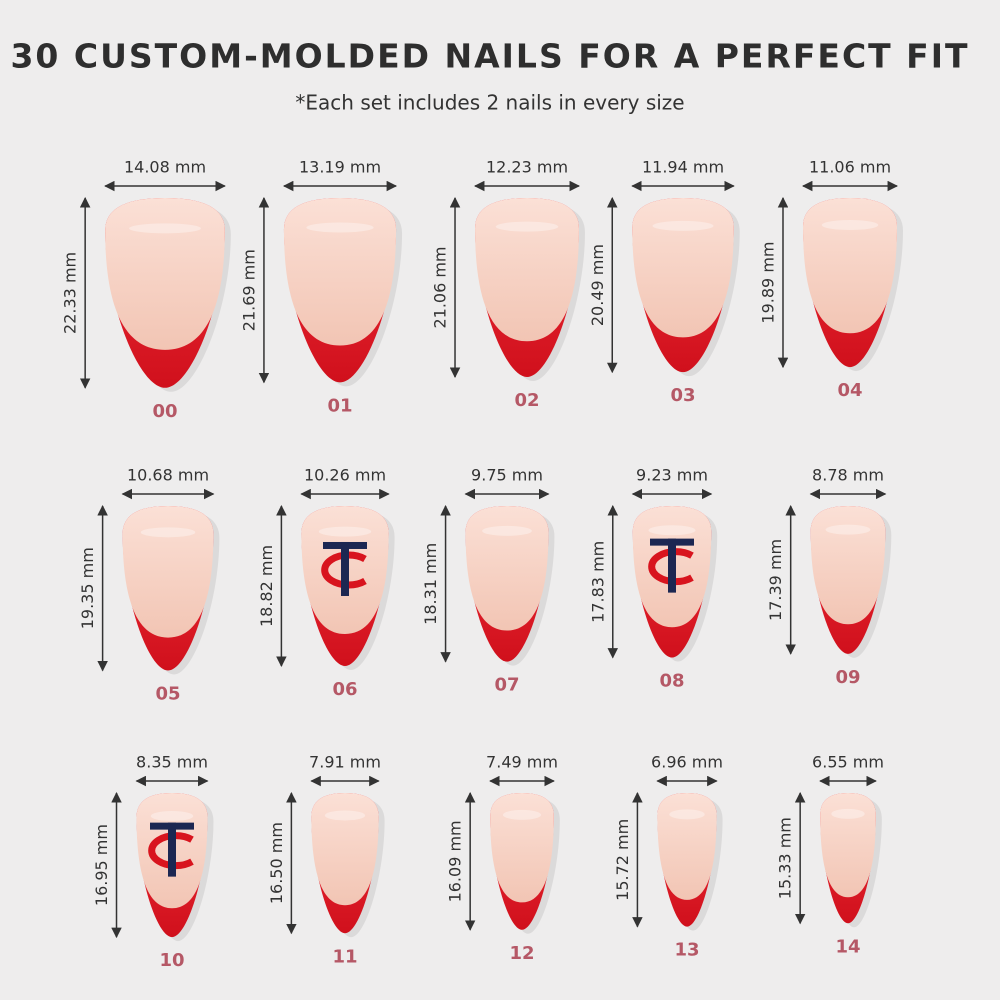  I want to click on height-label: 22.33 mm, so click(70, 293).